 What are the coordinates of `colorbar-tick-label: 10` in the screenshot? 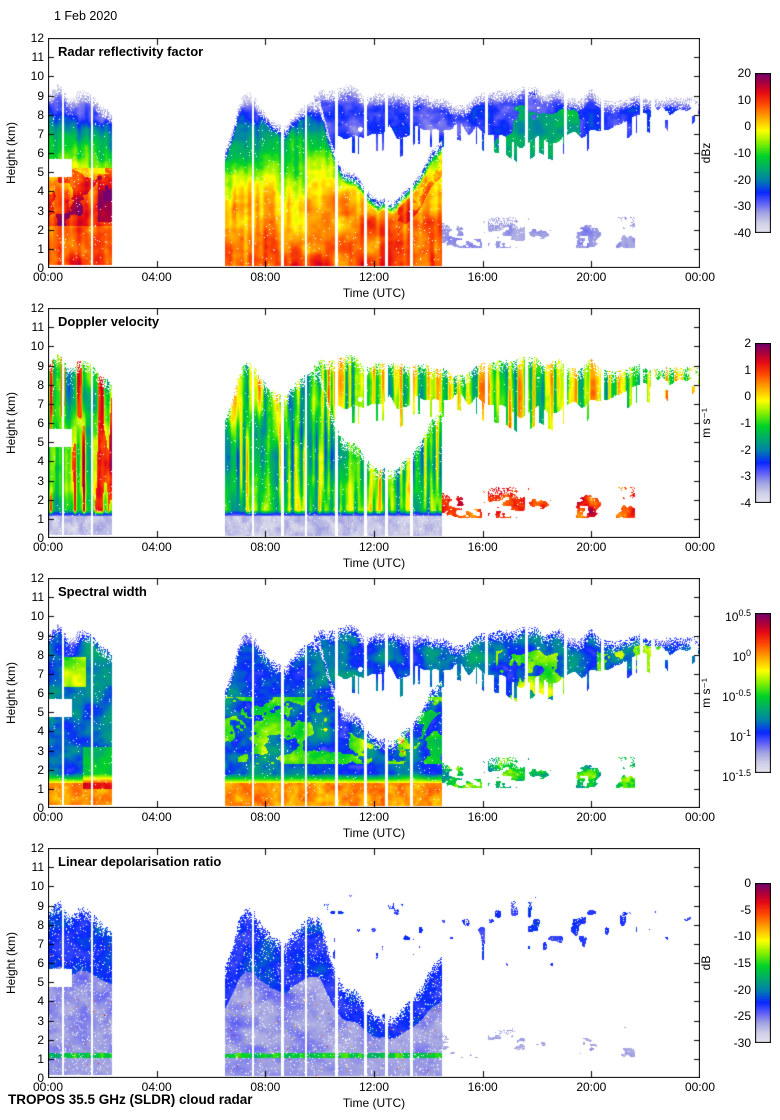 It's located at (728, 99).